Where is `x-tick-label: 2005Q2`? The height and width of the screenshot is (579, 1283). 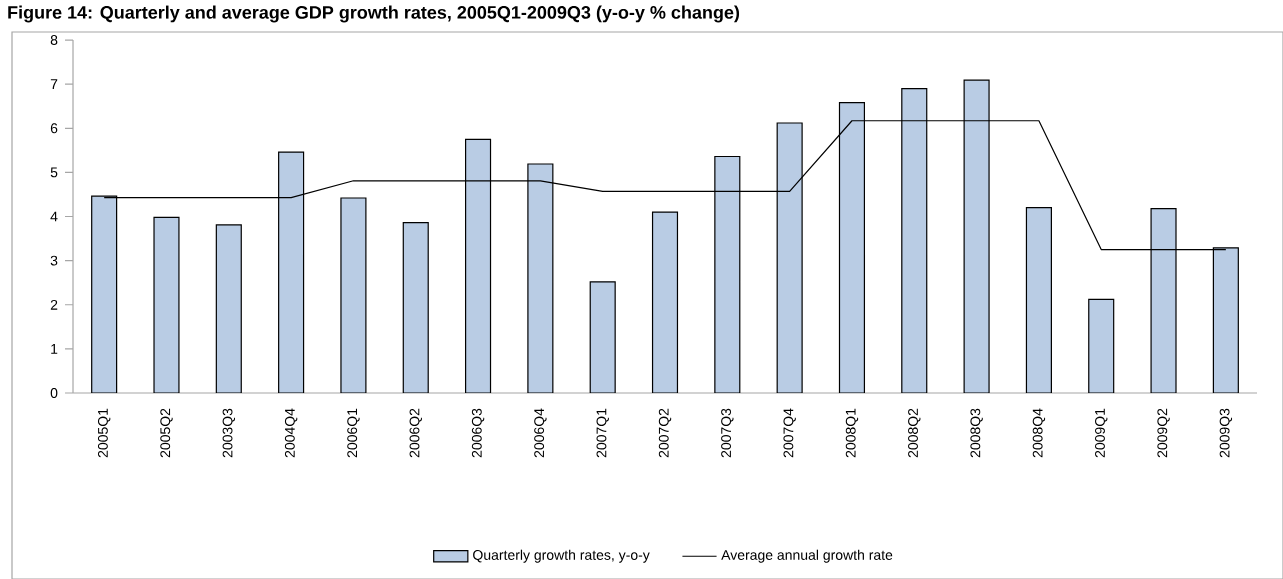
x-tick-label: 2005Q2 is located at coordinates (166, 433).